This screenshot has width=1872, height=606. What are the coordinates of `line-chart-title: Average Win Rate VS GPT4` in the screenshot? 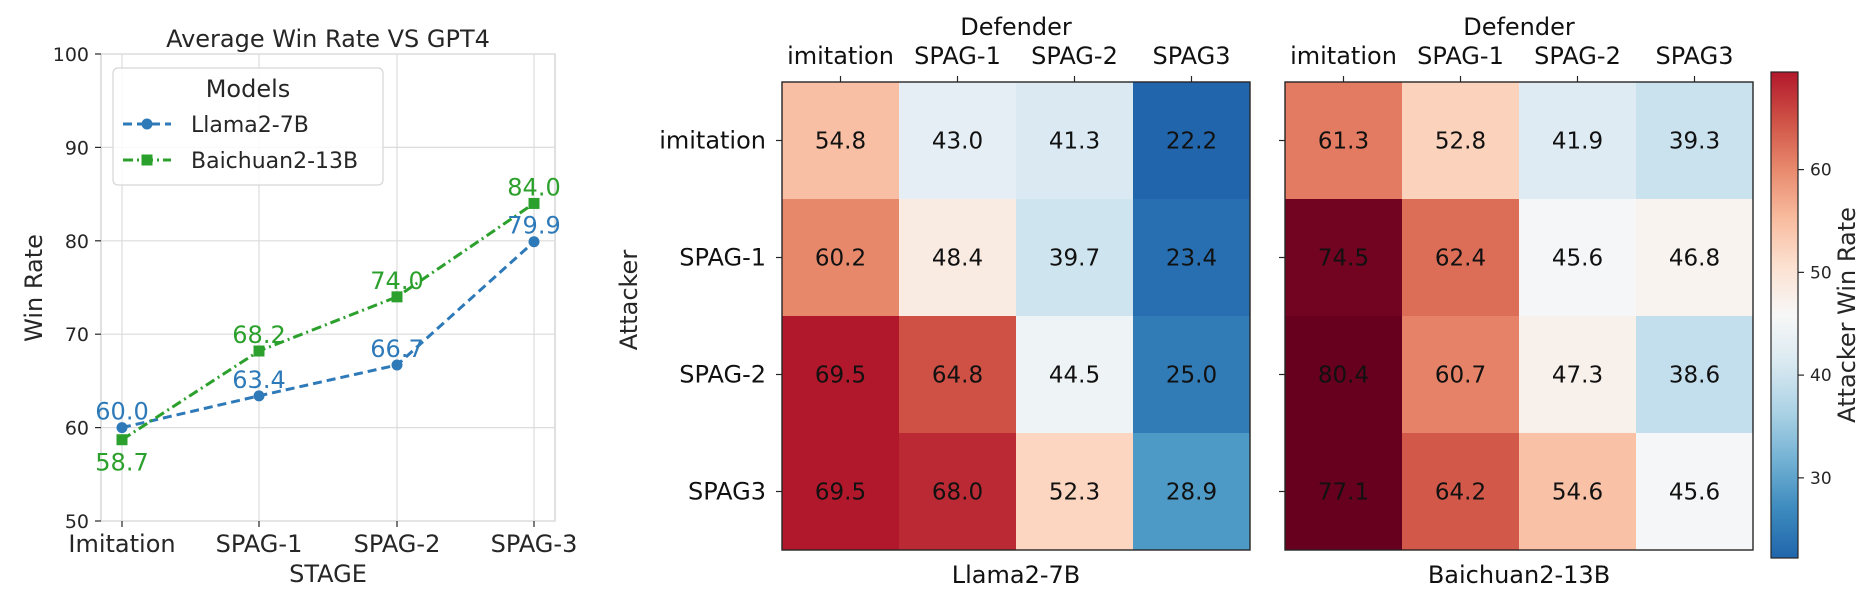 It's located at (328, 39).